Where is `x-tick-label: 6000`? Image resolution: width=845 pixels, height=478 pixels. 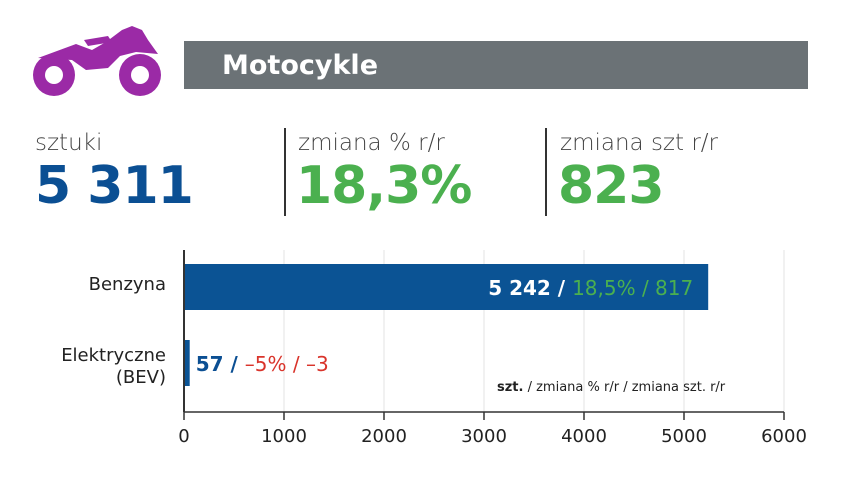 x-tick-label: 6000 is located at coordinates (784, 436).